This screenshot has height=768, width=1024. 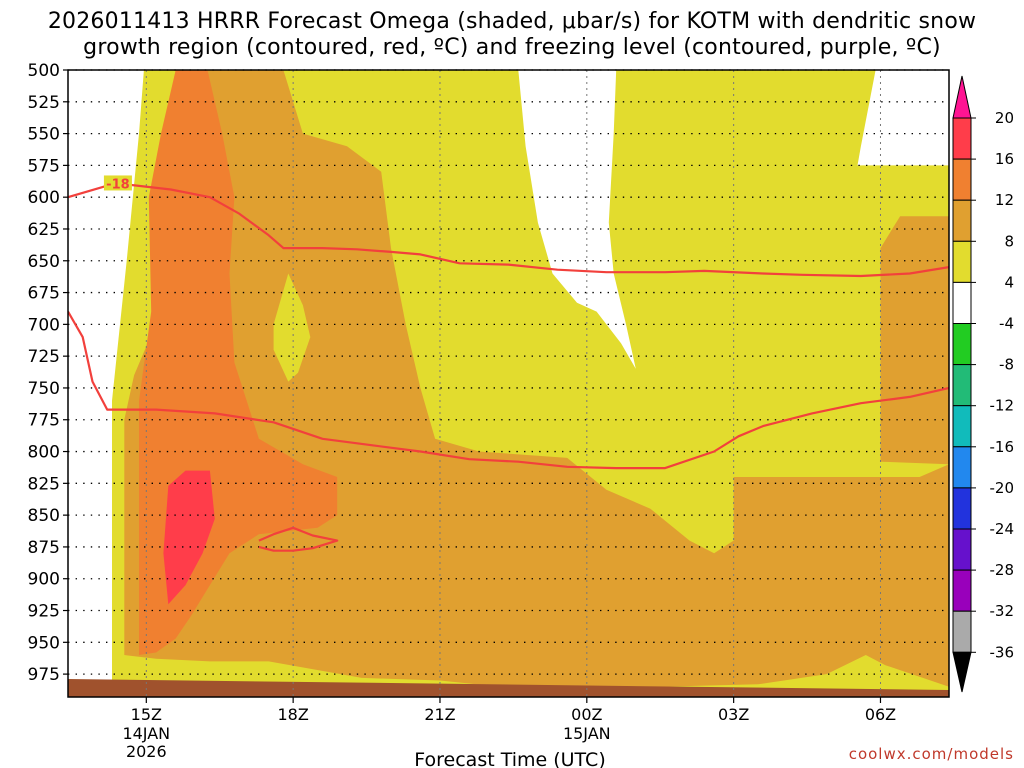 What do you see at coordinates (44, 643) in the screenshot?
I see `y-tick-label: 950` at bounding box center [44, 643].